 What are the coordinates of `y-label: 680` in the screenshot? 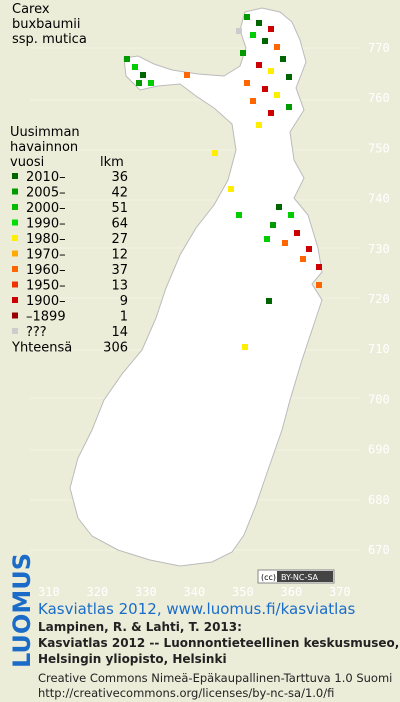 It's located at (379, 500).